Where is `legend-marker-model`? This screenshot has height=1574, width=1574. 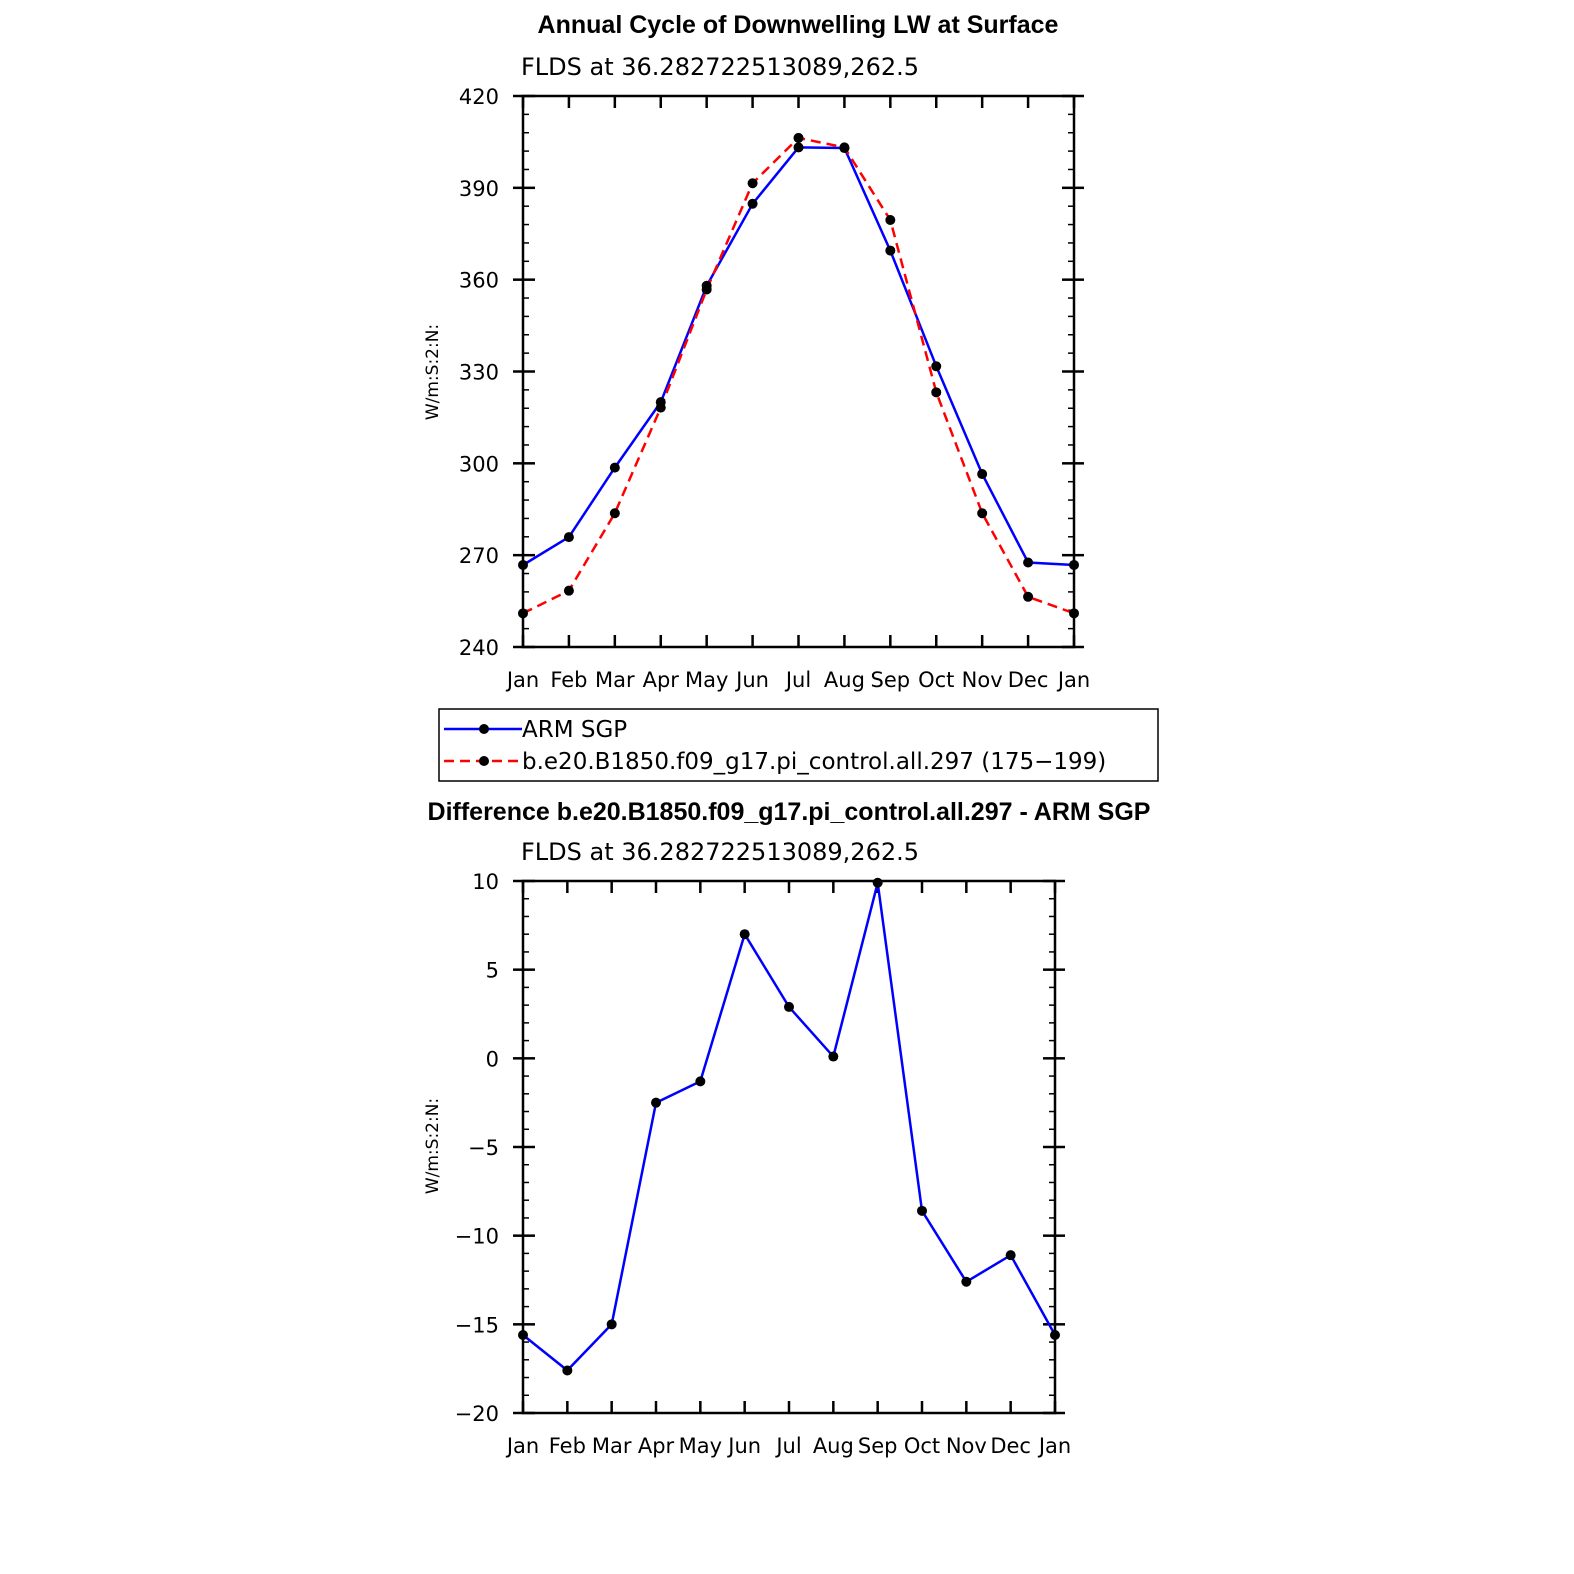
legend-marker-model is located at coordinates (484, 761).